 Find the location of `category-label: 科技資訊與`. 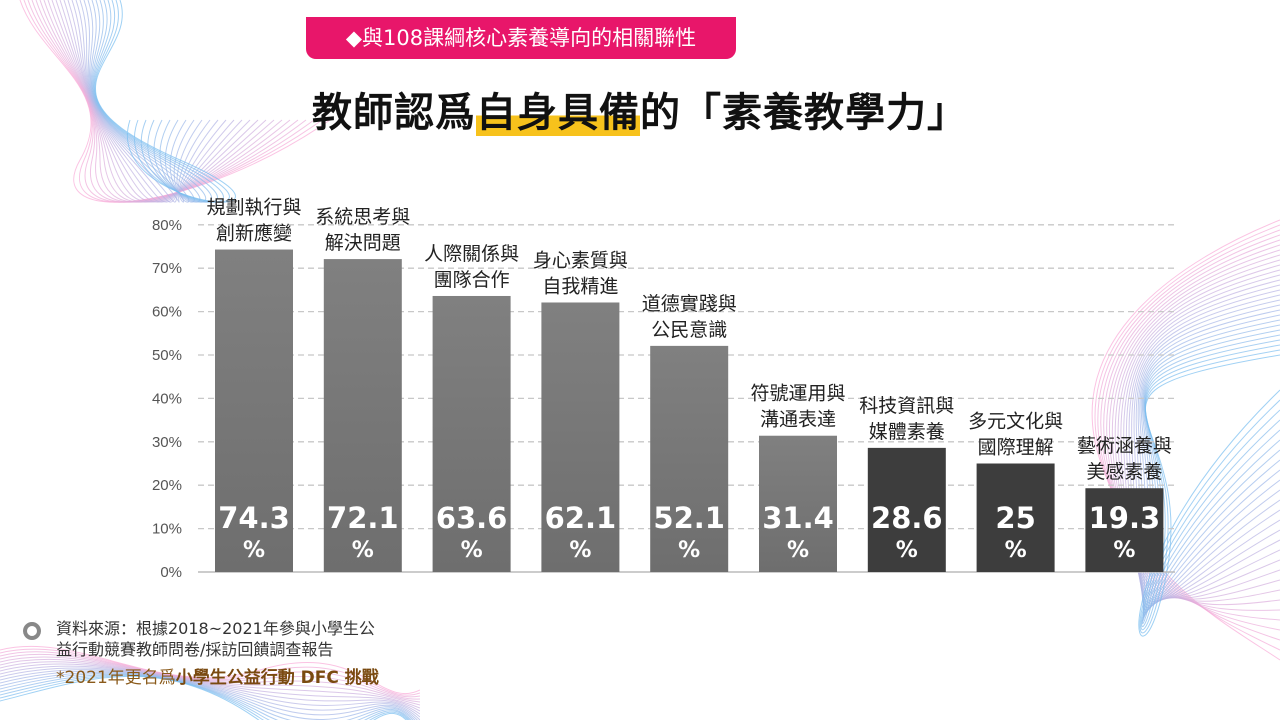

category-label: 科技資訊與 is located at coordinates (906, 406).